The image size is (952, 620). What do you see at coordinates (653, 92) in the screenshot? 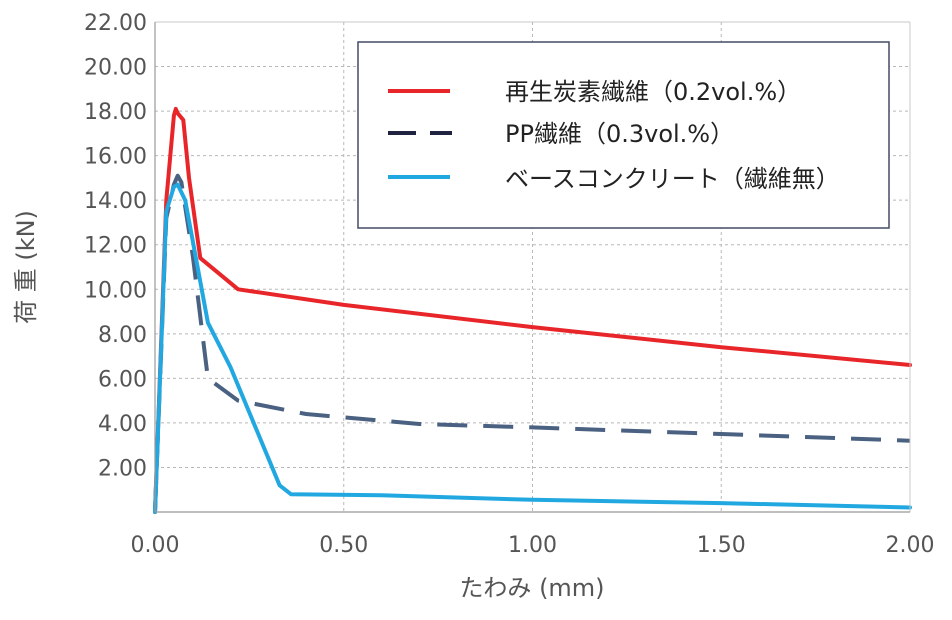
I see `legend-label-series-1: 再生炭素繊維（0.2vol.%）` at bounding box center [653, 92].